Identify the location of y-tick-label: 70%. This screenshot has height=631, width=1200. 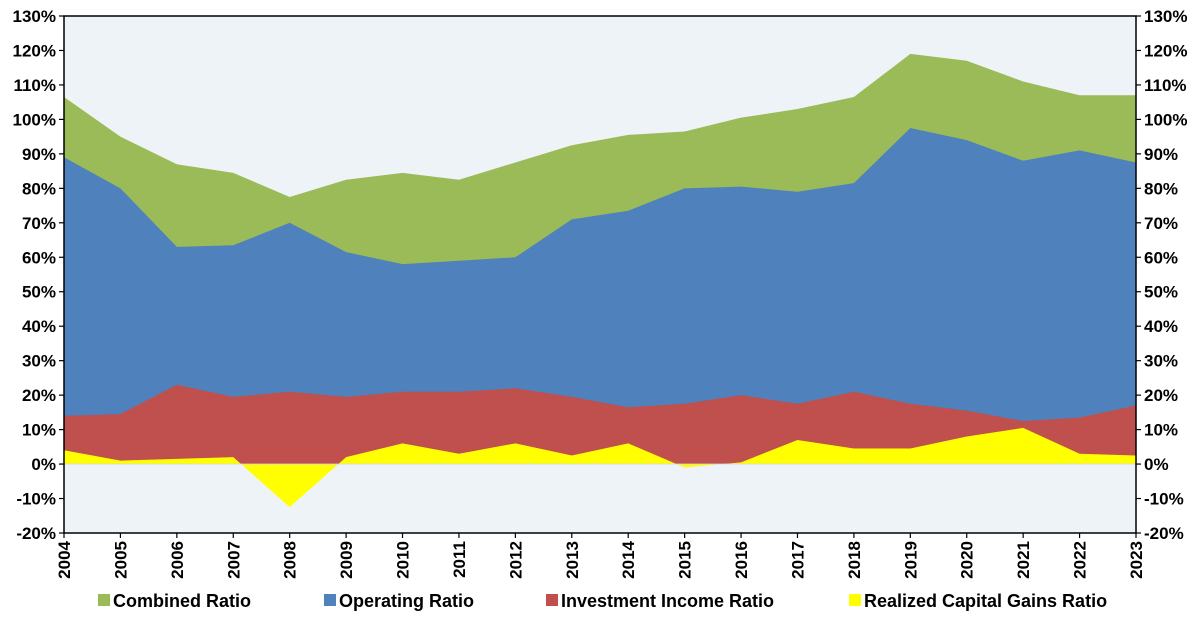
(39, 223).